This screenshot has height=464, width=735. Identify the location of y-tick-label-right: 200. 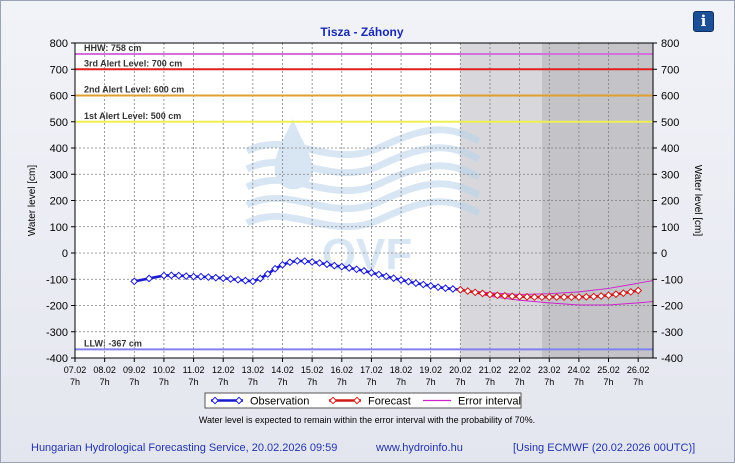
(670, 202).